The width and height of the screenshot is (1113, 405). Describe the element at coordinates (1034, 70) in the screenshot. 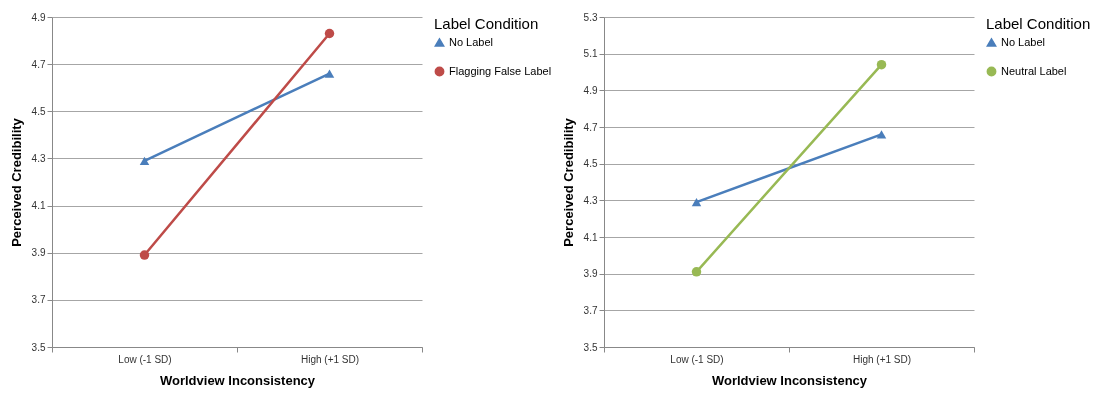

I see `legend-label: Neutral Label` at that location.